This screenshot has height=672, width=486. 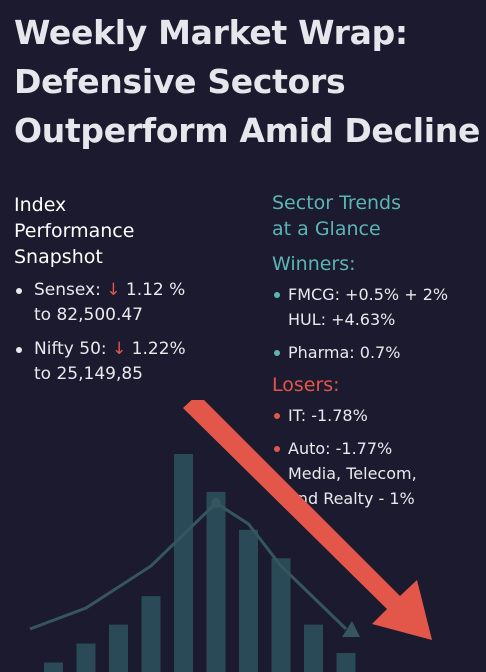 I want to click on trend-line, so click(x=188, y=566).